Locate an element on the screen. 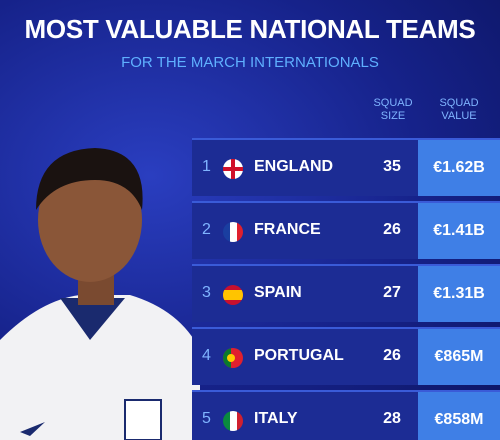  squad-size: 27 is located at coordinates (392, 292).